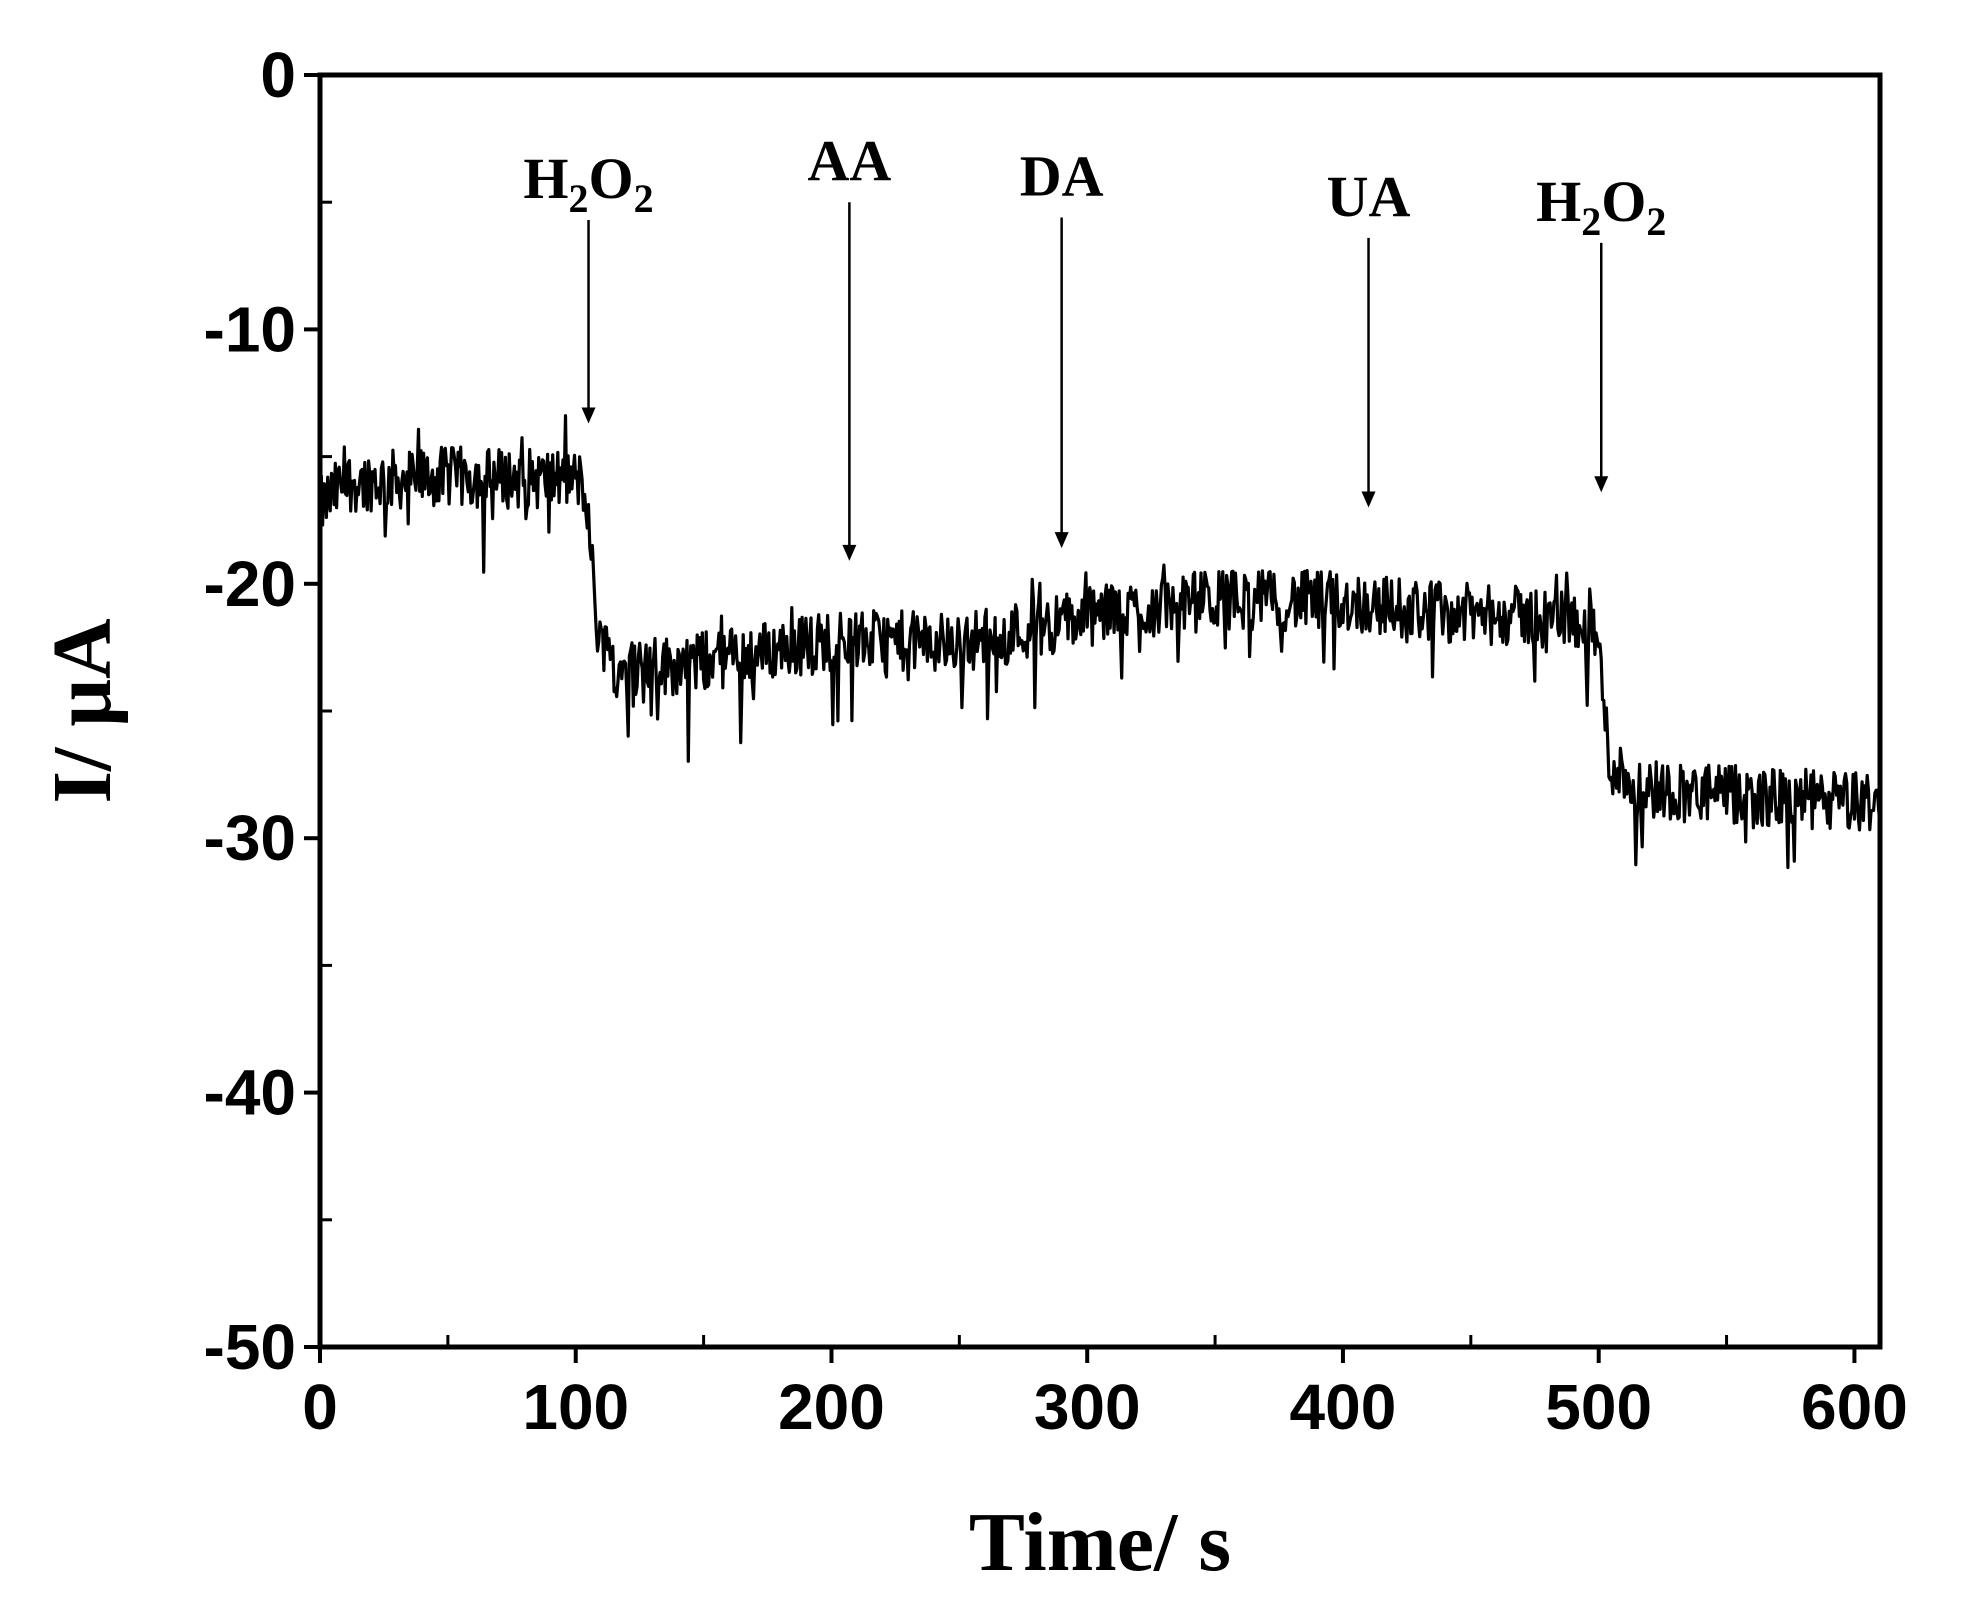  Describe the element at coordinates (320, 1407) in the screenshot. I see `x-tick-label: 0` at that location.